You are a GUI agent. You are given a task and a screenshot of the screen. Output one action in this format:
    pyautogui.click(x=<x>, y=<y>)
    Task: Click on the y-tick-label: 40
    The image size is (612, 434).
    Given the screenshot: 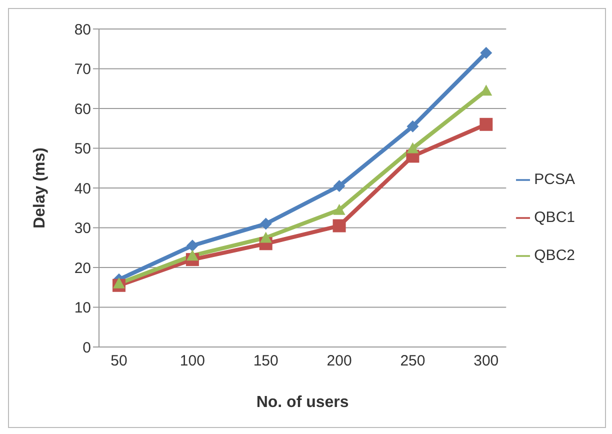 What is the action you would take?
    pyautogui.click(x=82, y=189)
    